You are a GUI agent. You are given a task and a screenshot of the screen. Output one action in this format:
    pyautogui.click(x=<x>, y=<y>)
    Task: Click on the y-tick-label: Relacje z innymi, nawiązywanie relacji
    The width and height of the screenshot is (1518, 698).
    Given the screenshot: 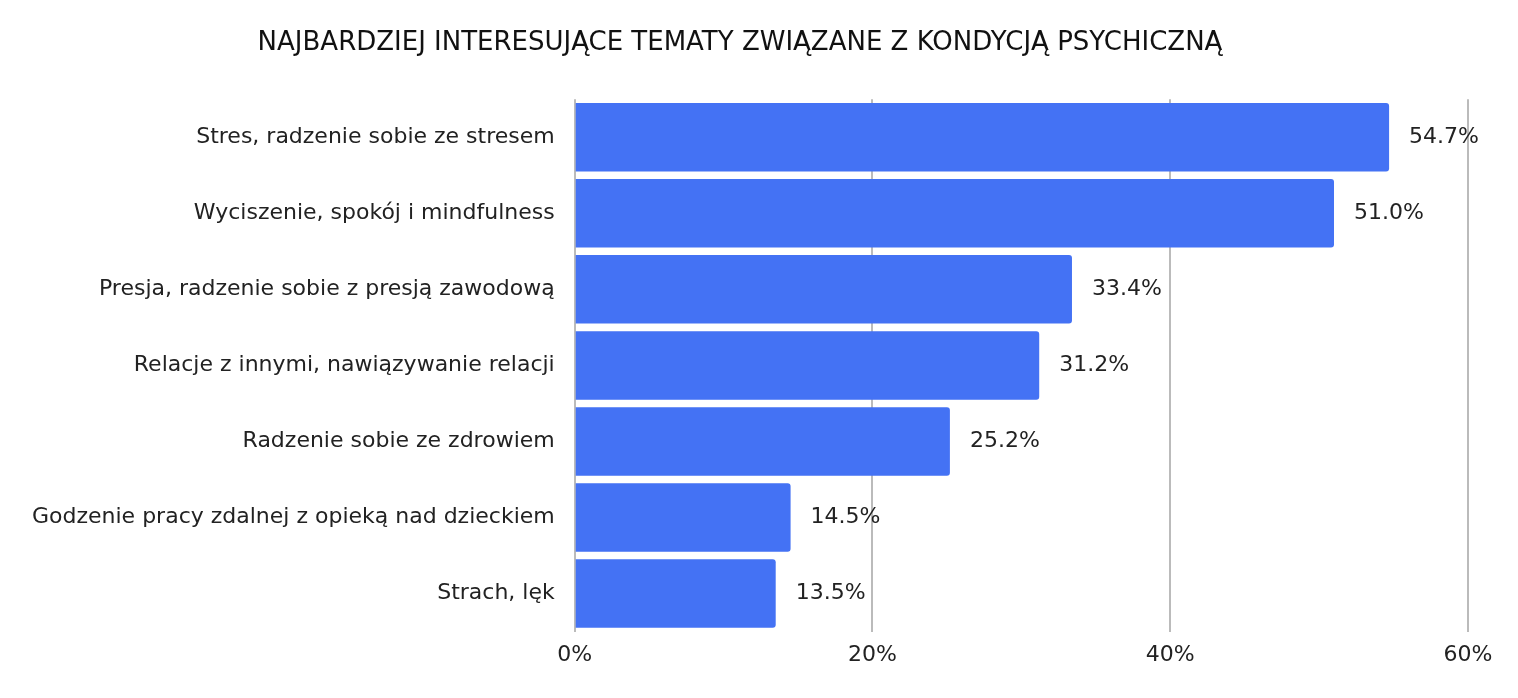 What is the action you would take?
    pyautogui.click(x=344, y=364)
    